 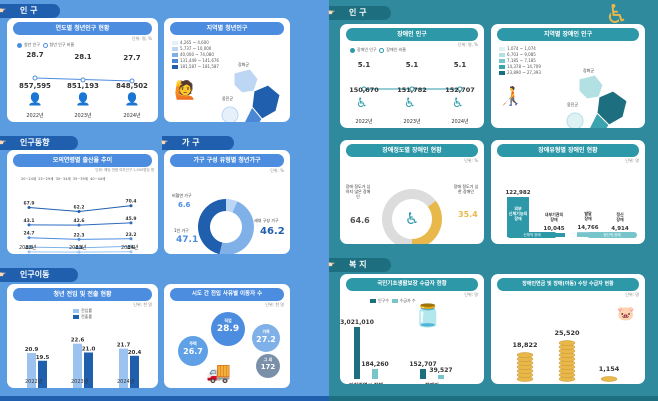 I want to click on region-ongjin, so click(x=230, y=114).